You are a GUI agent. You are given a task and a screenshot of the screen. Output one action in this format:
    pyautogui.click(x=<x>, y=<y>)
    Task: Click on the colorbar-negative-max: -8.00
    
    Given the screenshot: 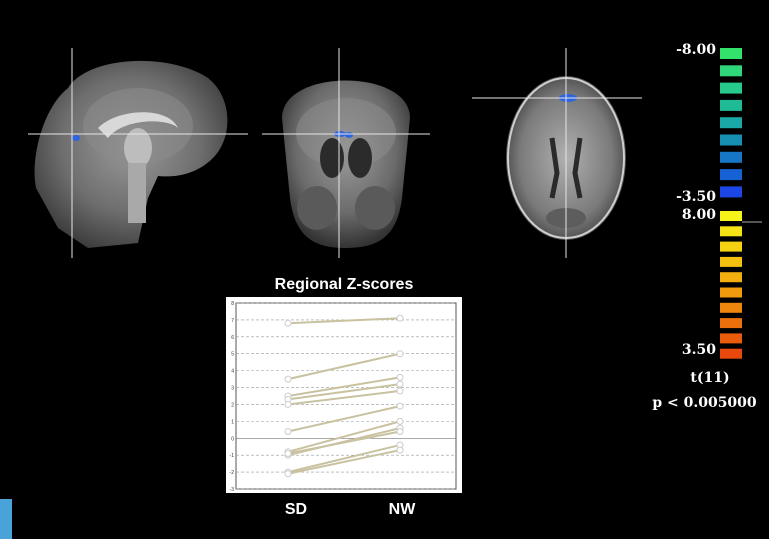 What is the action you would take?
    pyautogui.click(x=696, y=50)
    